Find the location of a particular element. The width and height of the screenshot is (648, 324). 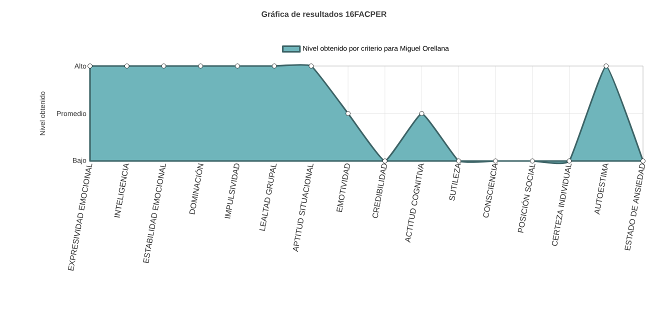

x-tick-label: EMOTIVIDAD is located at coordinates (343, 187).